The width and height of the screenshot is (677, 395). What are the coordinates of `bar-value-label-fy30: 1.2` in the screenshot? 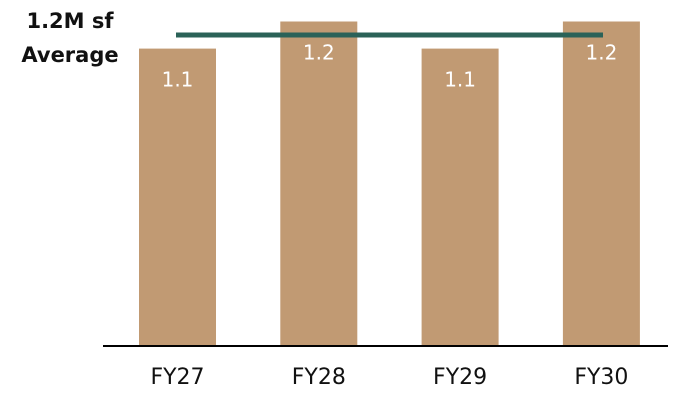 It's located at (601, 53).